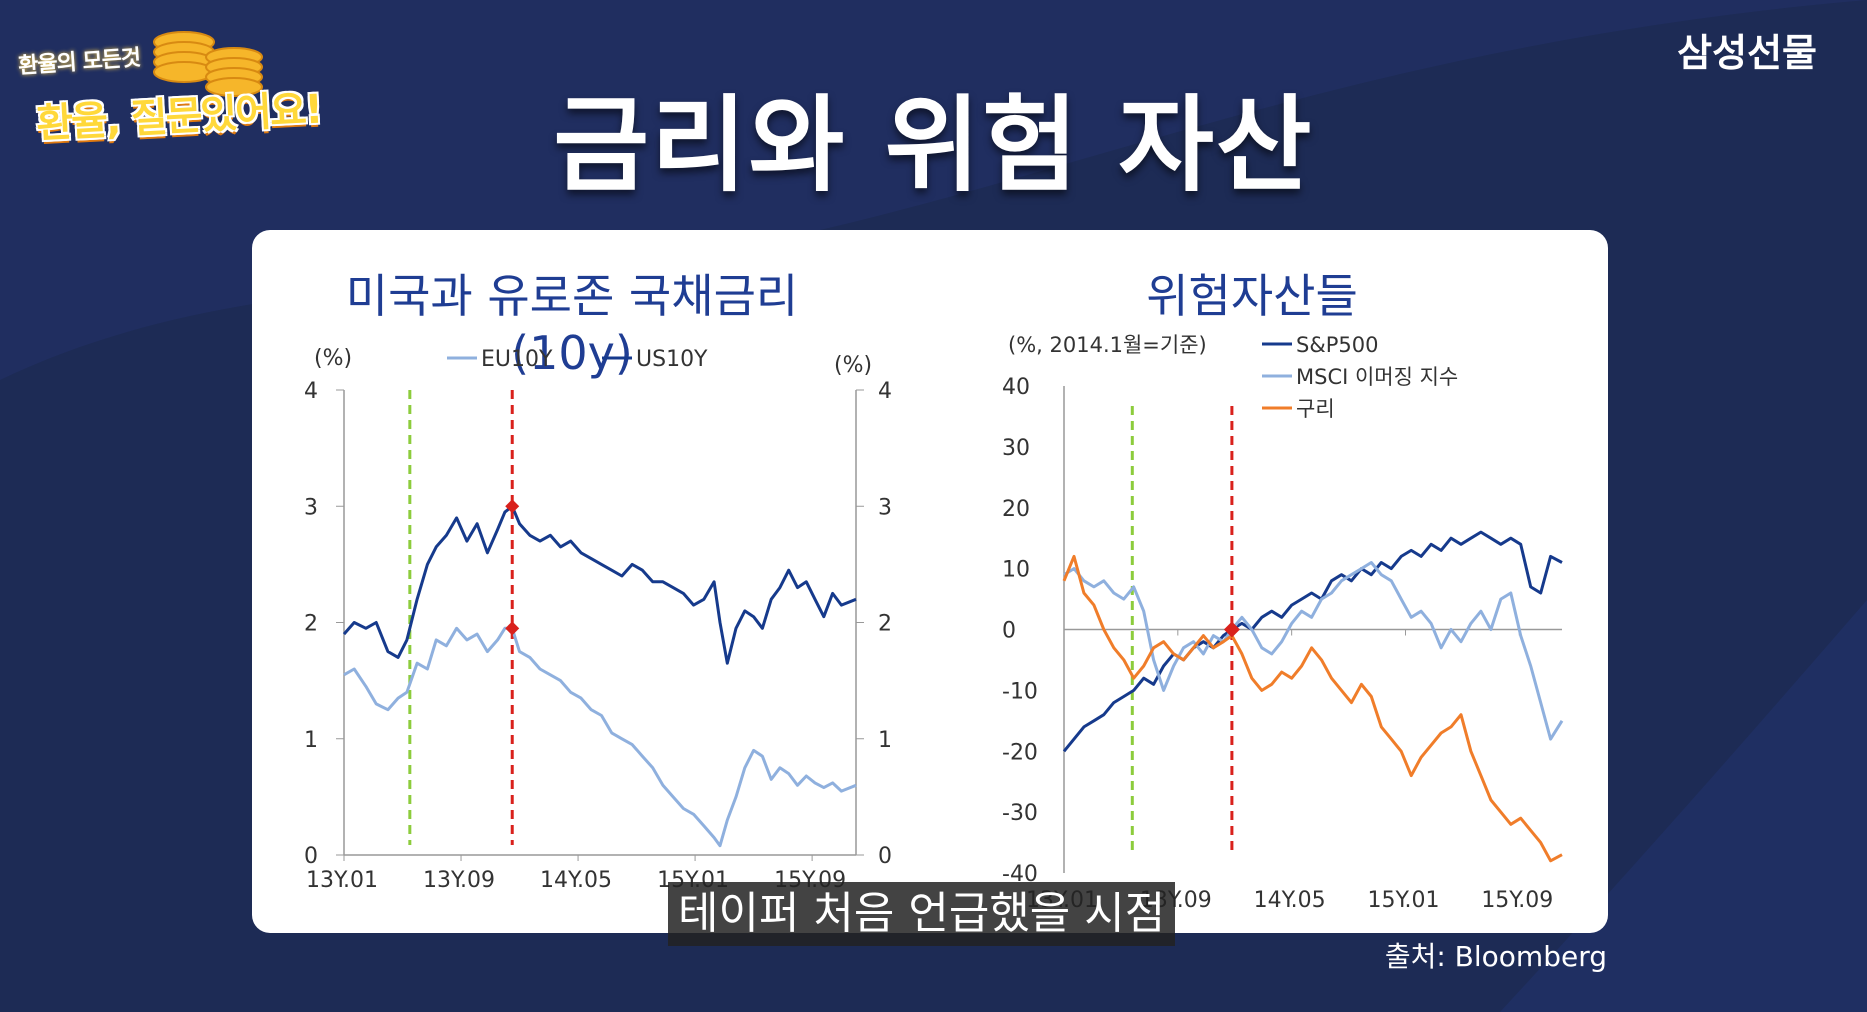 The height and width of the screenshot is (1012, 1867). I want to click on chart2-ytick-label: -30, so click(1020, 813).